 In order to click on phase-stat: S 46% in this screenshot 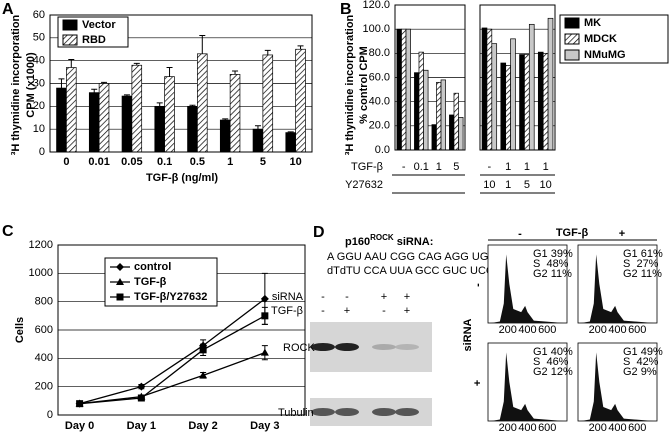, I will do `click(551, 362)`.